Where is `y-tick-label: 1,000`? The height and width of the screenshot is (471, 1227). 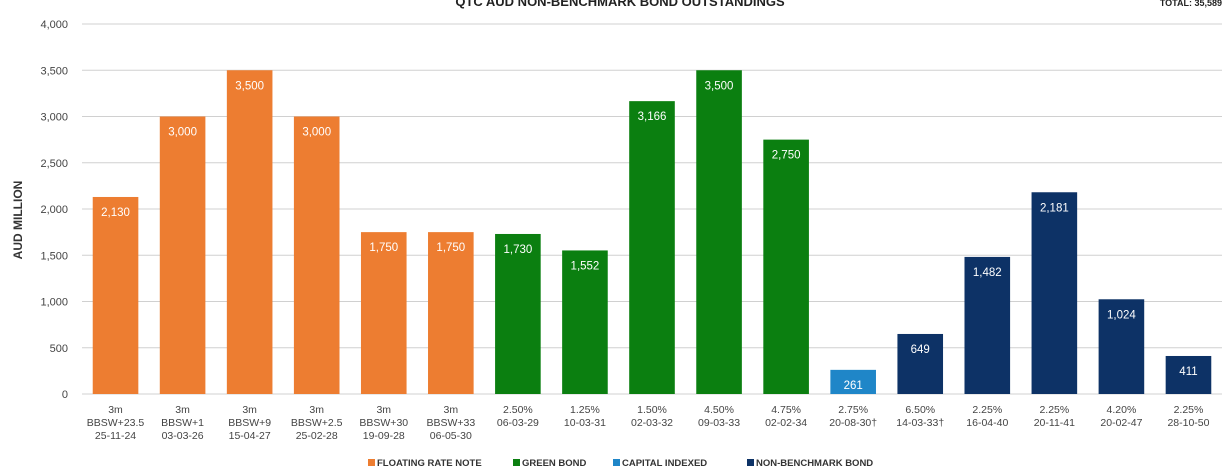 y-tick-label: 1,000 is located at coordinates (54, 303).